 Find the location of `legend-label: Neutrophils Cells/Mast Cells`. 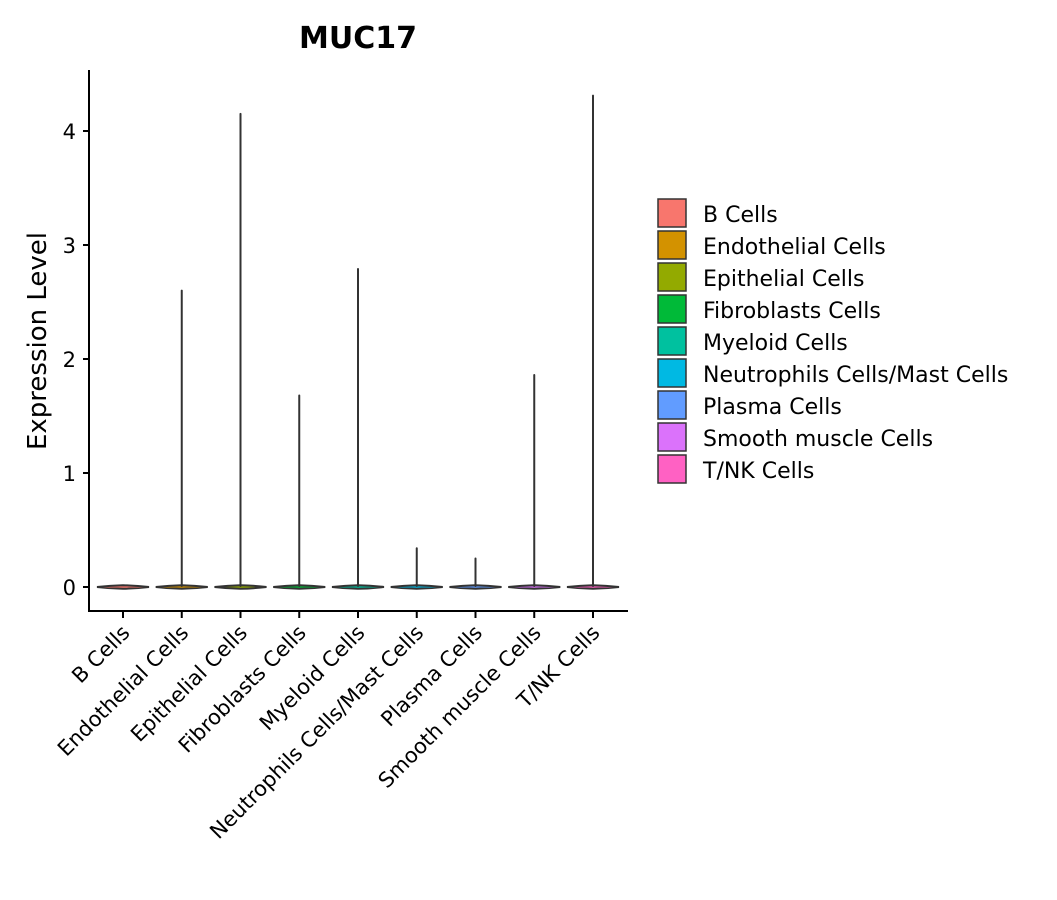

legend-label: Neutrophils Cells/Mast Cells is located at coordinates (855, 375).